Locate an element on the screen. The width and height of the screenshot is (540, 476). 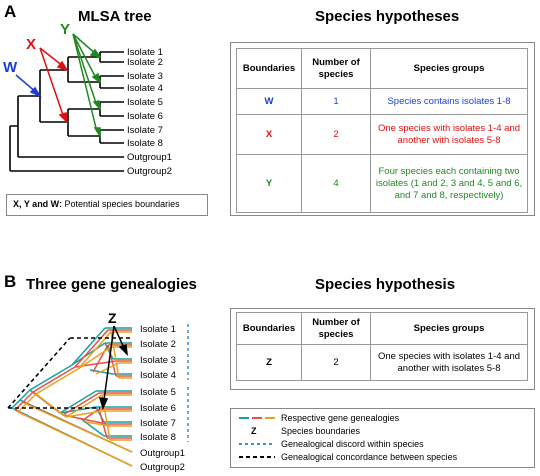
marker-w: W is located at coordinates (10, 67).